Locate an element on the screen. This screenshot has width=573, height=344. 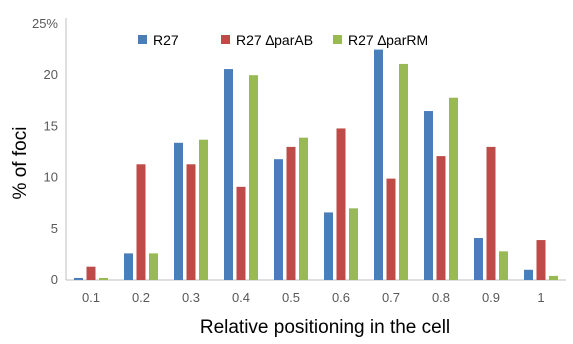
x-tick-label: 0.3 is located at coordinates (191, 297).